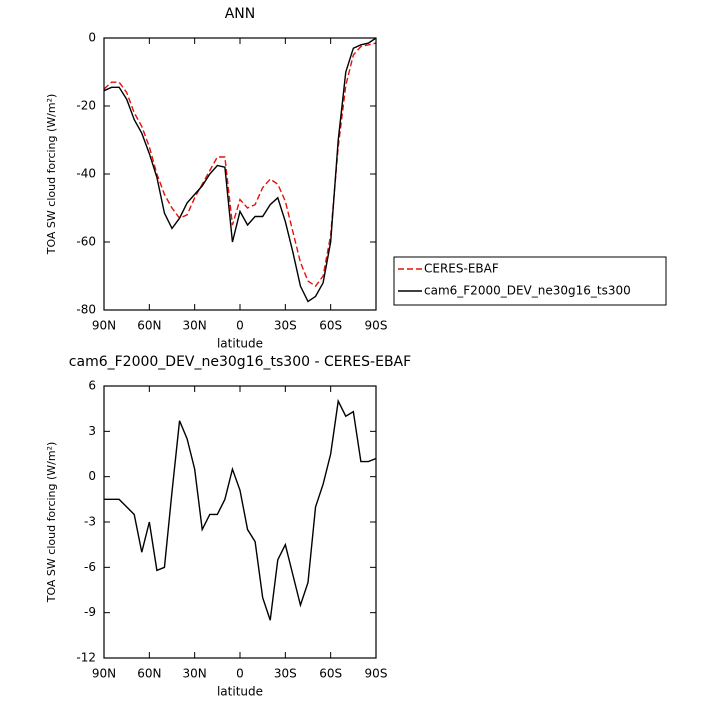 This screenshot has height=708, width=708. What do you see at coordinates (461, 269) in the screenshot?
I see `legend-label: CERES-EBAF` at bounding box center [461, 269].